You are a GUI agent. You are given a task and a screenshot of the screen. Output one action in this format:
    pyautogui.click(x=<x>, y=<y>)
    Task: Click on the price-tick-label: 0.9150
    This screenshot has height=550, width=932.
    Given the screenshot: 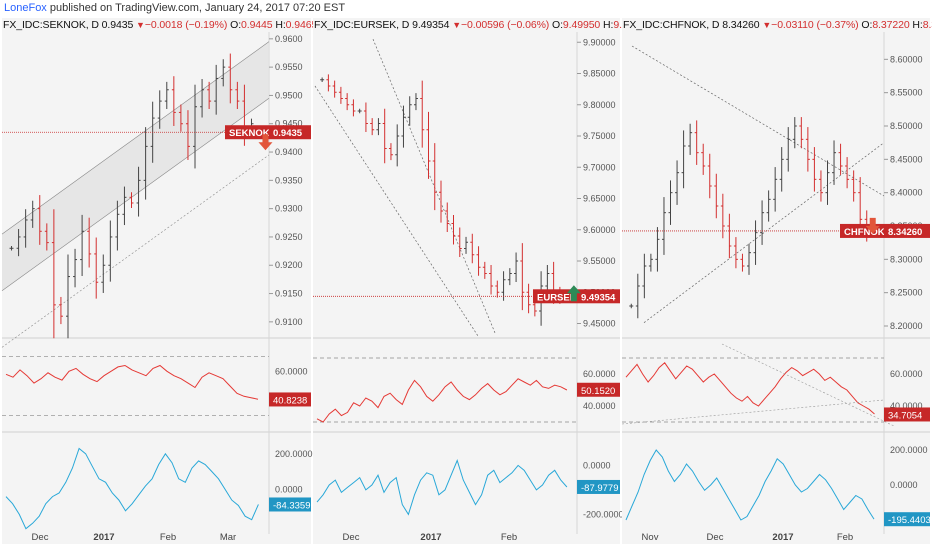 What is the action you would take?
    pyautogui.click(x=289, y=294)
    